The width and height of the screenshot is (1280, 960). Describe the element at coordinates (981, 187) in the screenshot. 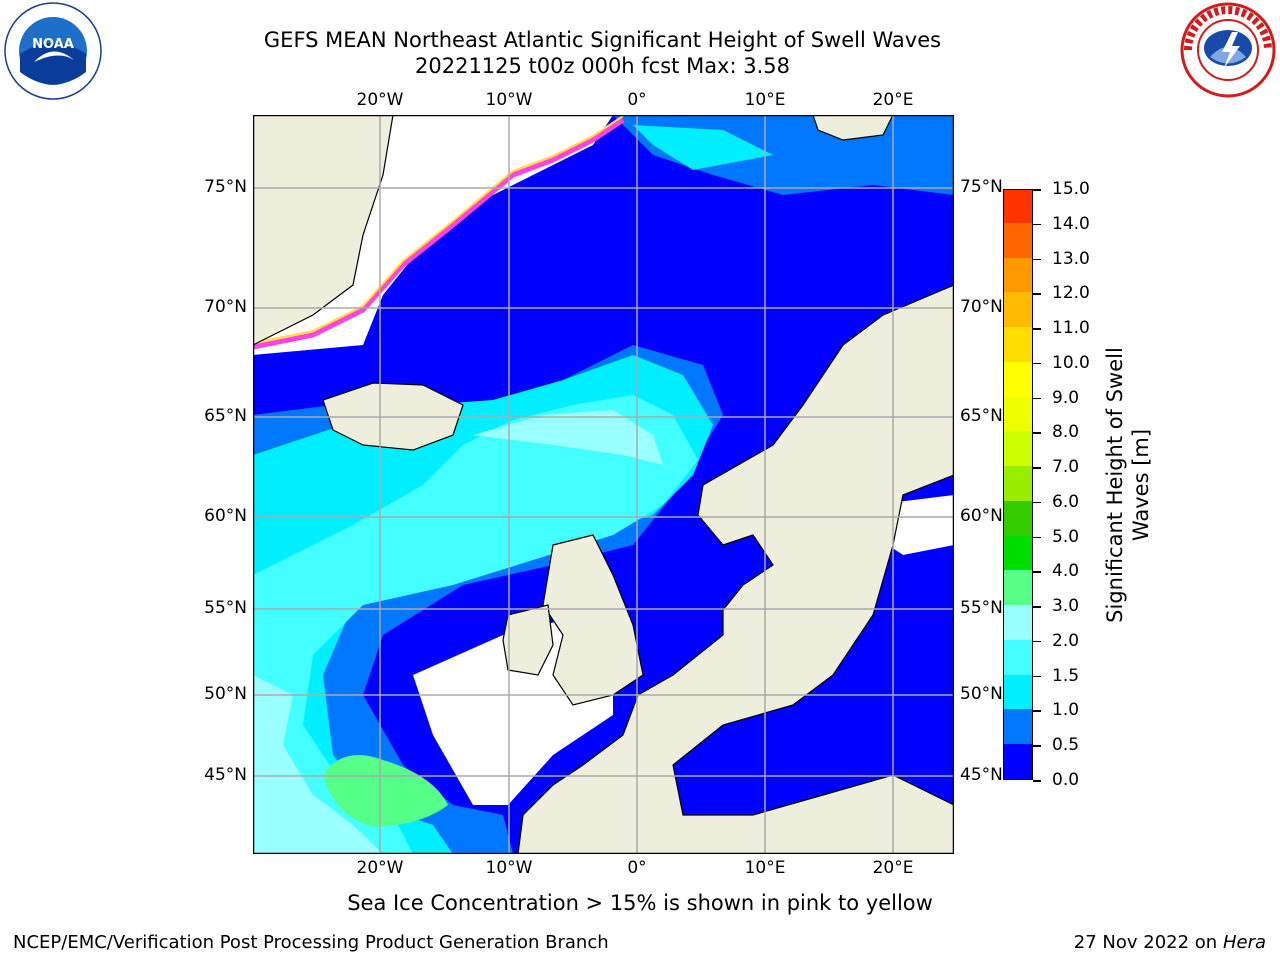

I see `lat-label-right: 75°N` at that location.